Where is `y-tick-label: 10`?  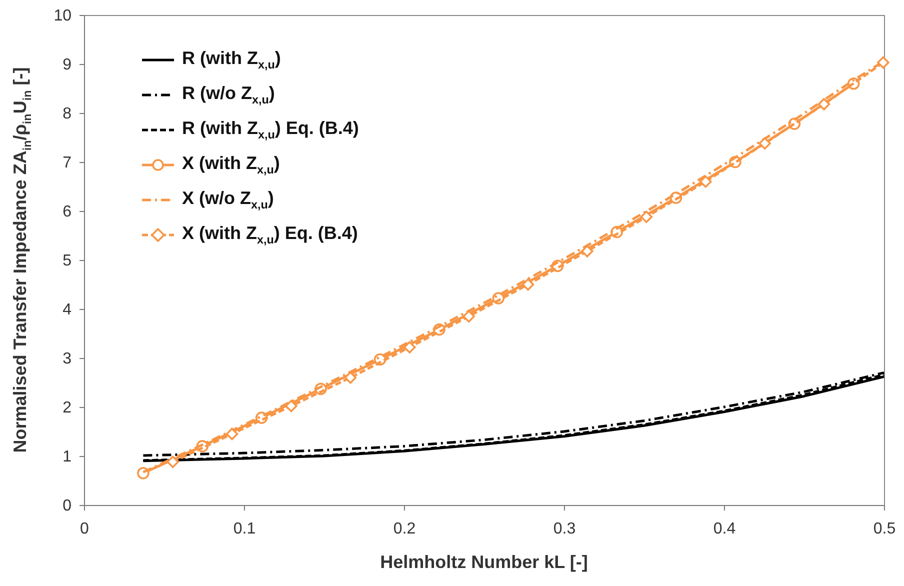 y-tick-label: 10 is located at coordinates (63, 16).